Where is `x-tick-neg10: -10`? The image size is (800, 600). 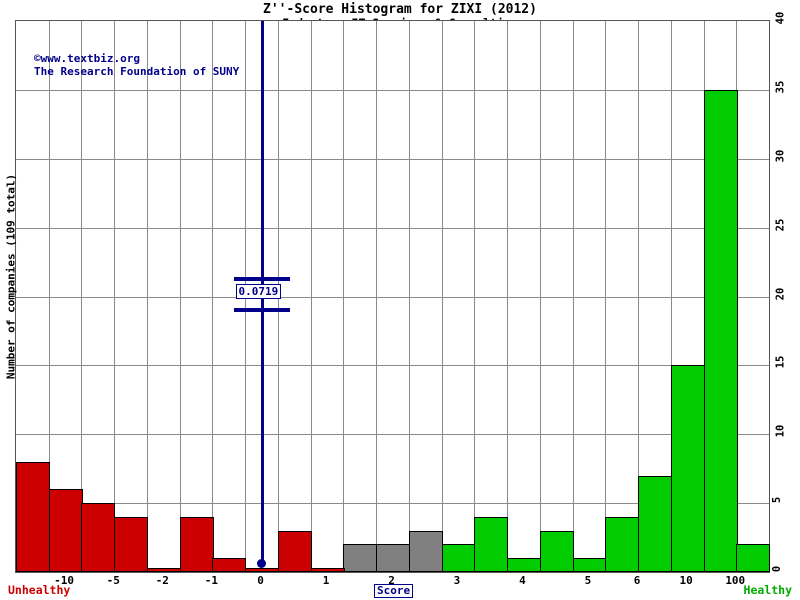
x-tick-neg10: -10 is located at coordinates (64, 580).